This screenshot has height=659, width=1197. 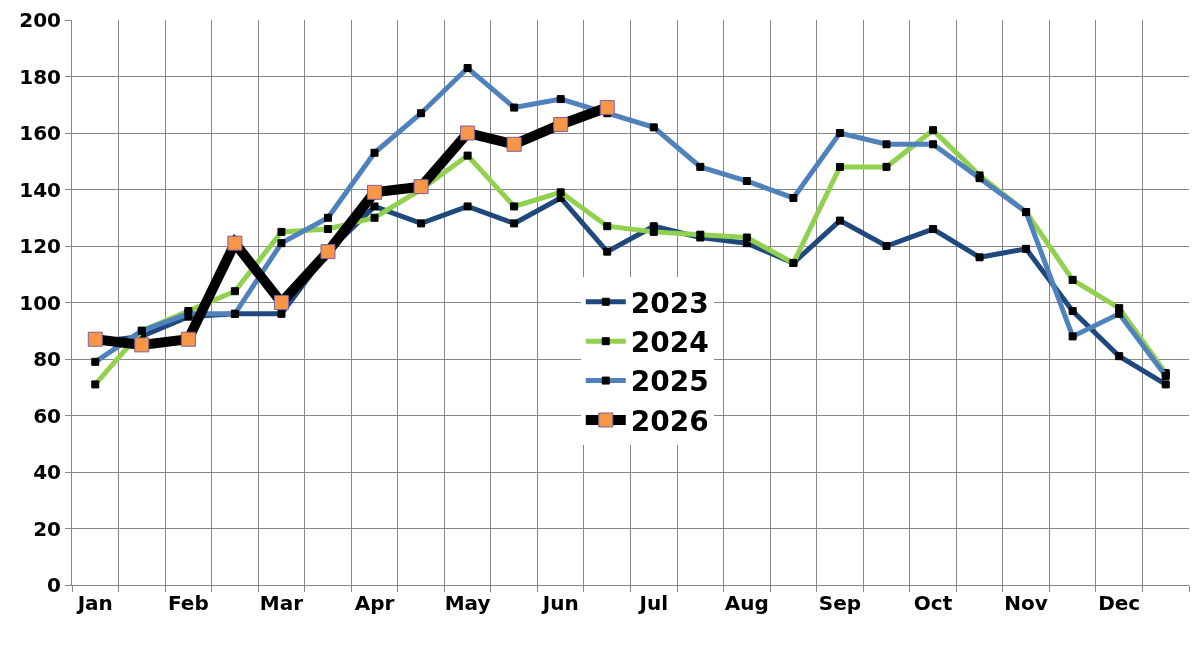 I want to click on legend-label: 2025, so click(x=669, y=382).